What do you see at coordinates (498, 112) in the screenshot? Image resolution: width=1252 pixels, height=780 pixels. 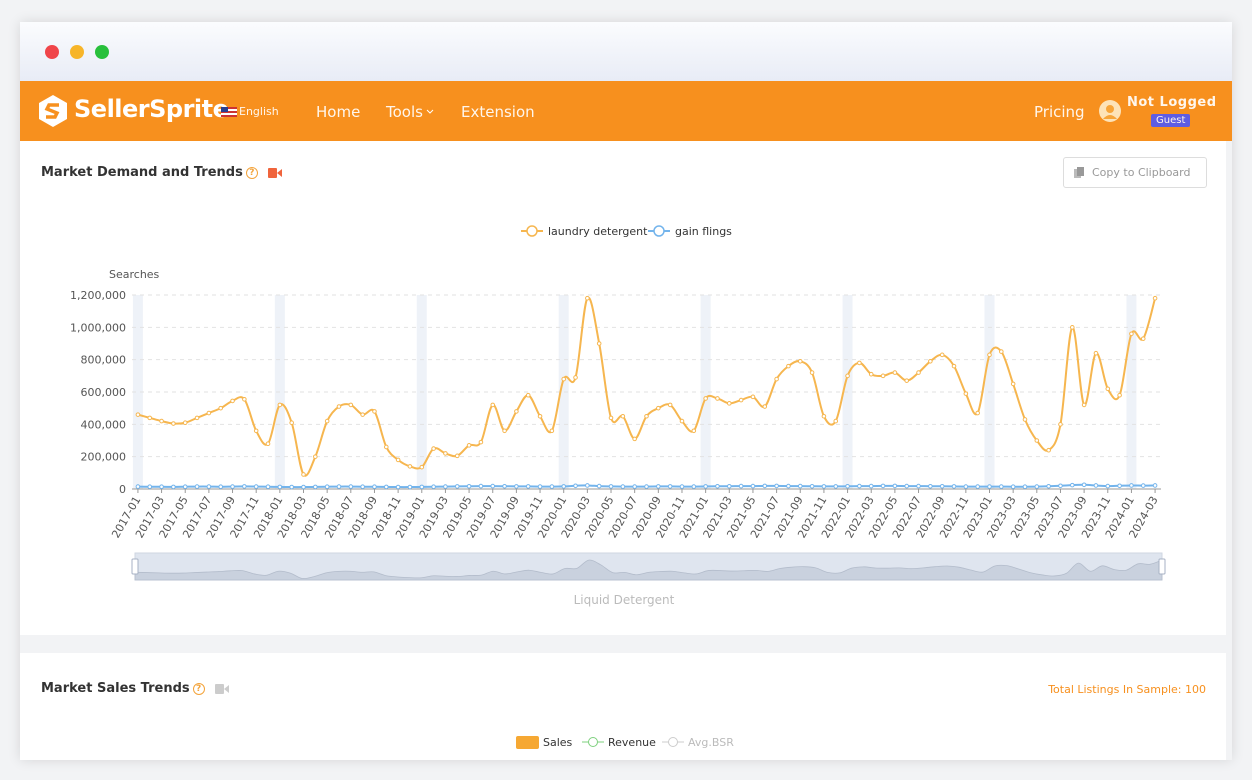 I see `nav-link: Extension` at bounding box center [498, 112].